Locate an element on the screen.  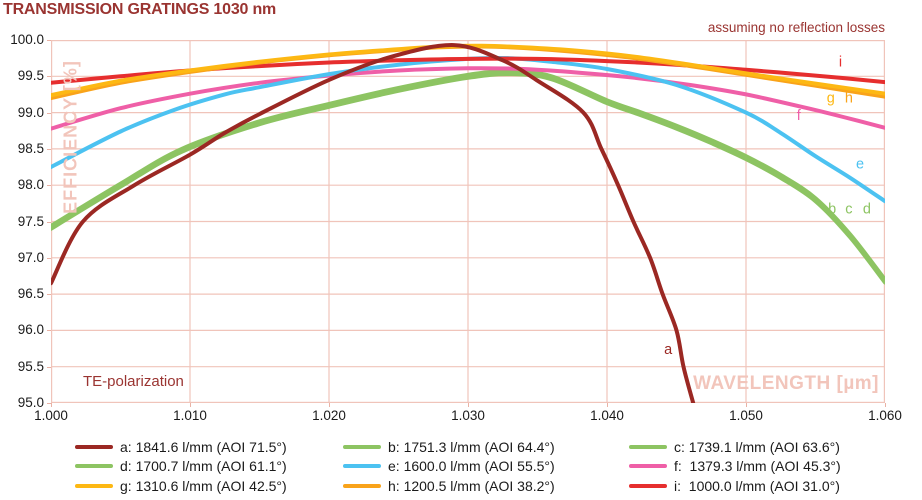
legend-swatch-c is located at coordinates (648, 446).